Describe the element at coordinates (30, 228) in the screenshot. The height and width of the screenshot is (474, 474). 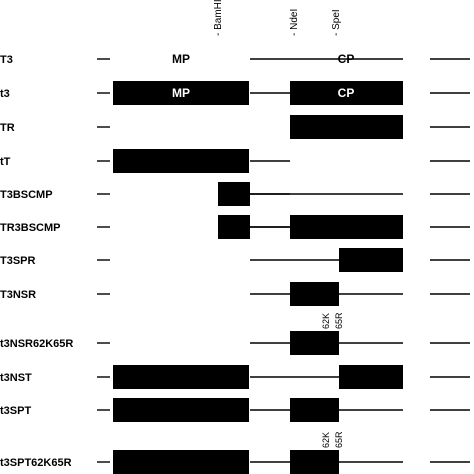
I see `construct-label: TR3BSCMP` at that location.